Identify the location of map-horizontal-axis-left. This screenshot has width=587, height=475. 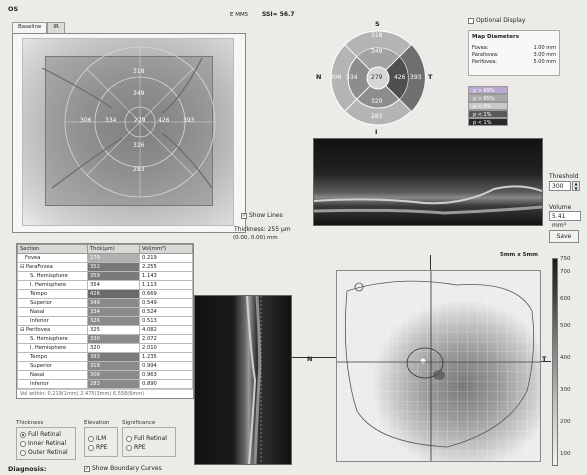
(313, 357).